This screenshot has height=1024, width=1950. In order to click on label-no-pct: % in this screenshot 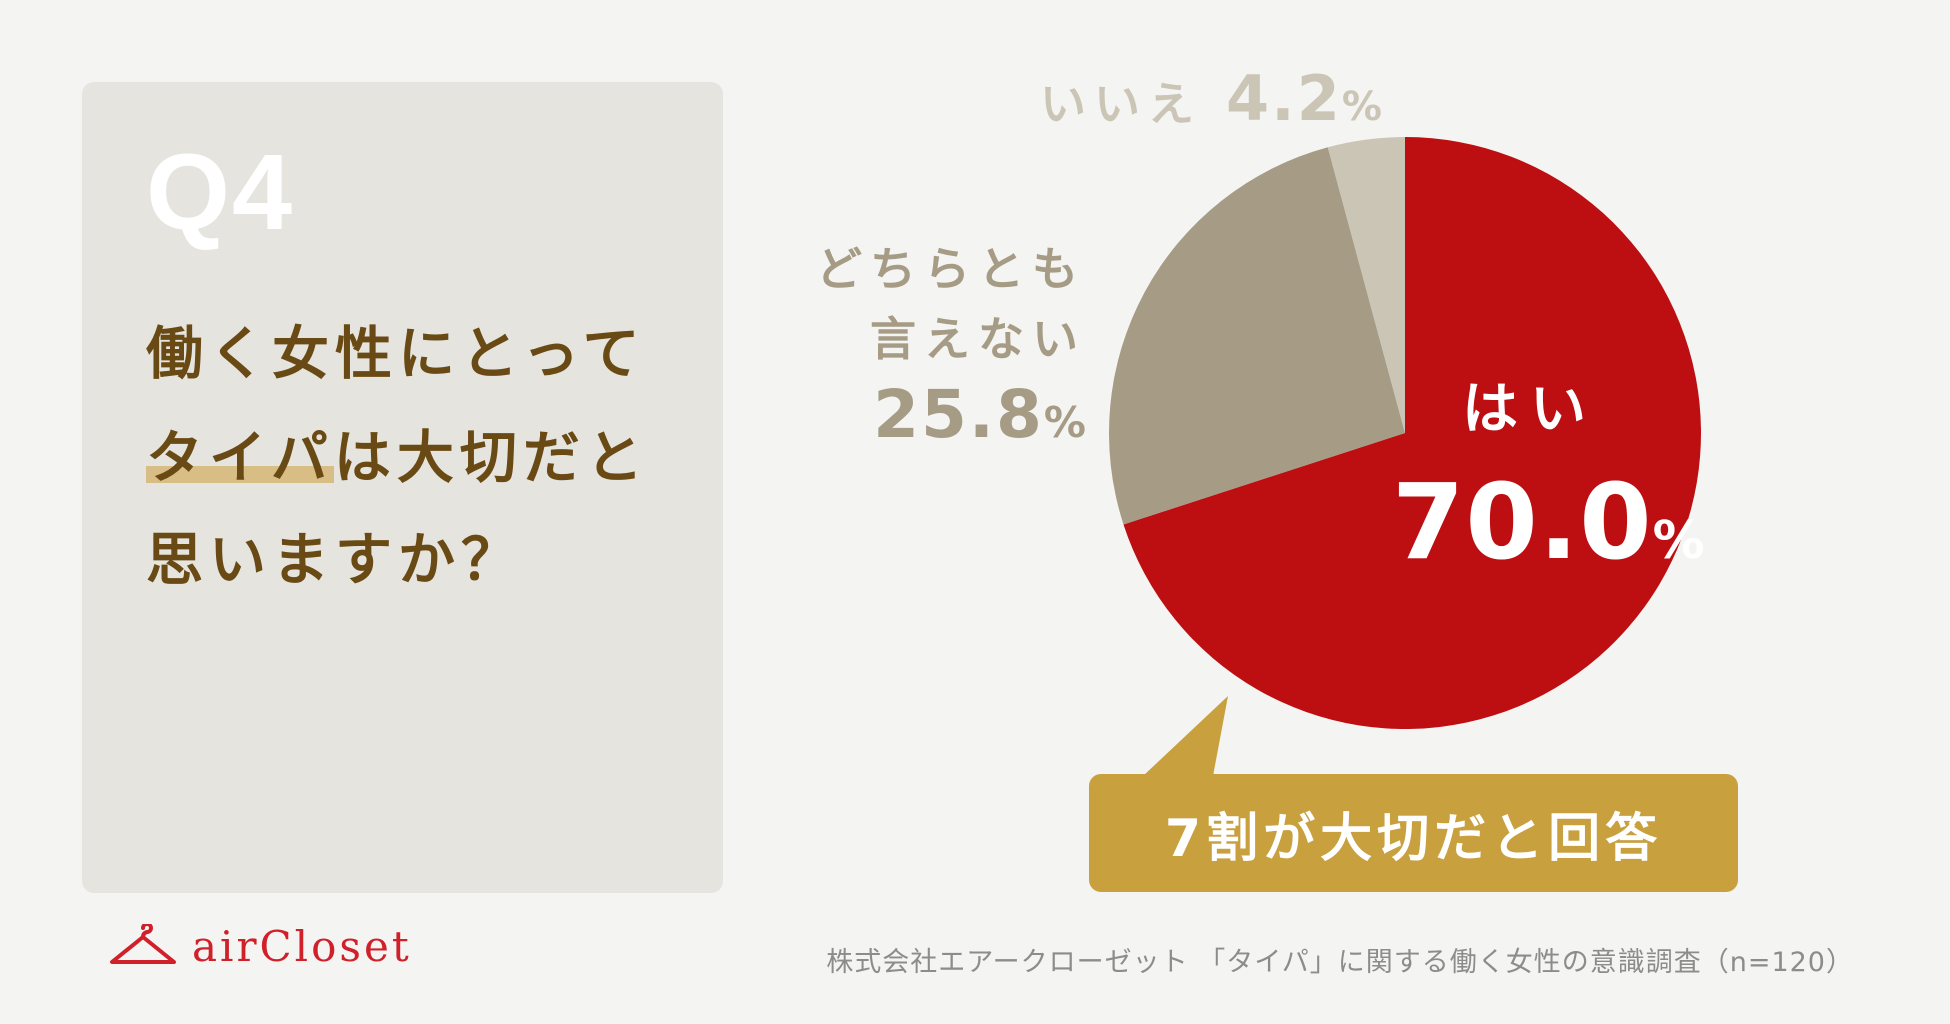, I will do `click(1361, 107)`.